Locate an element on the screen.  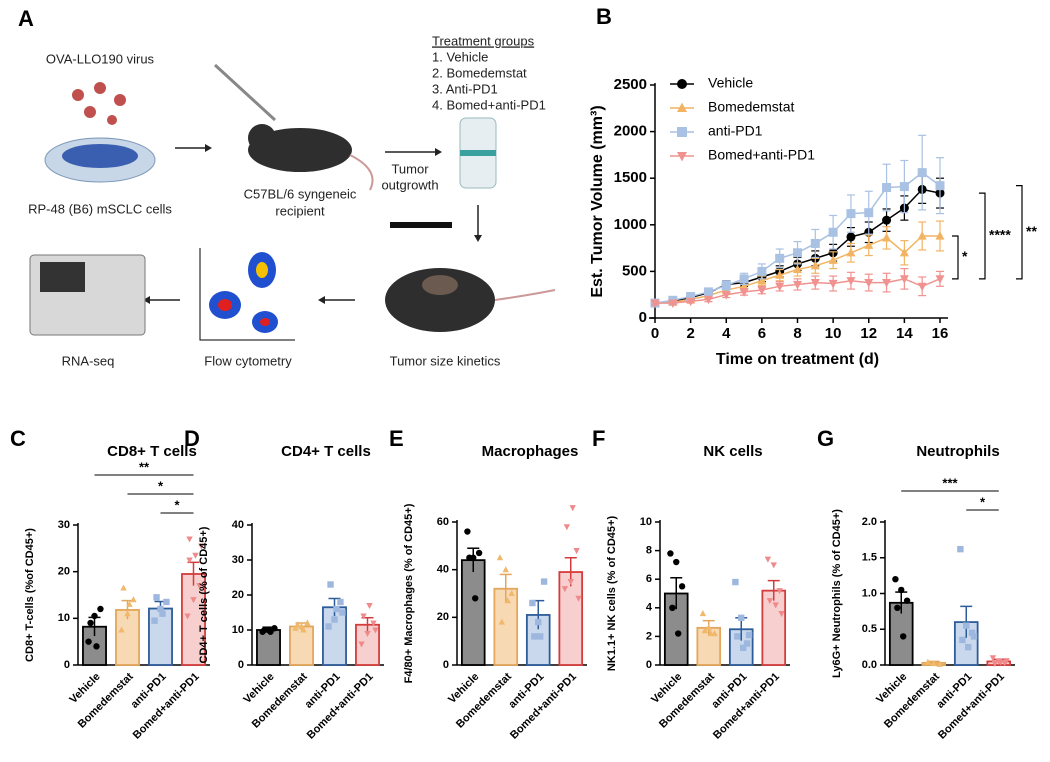
panel-letter: C is located at coordinates (18, 438).